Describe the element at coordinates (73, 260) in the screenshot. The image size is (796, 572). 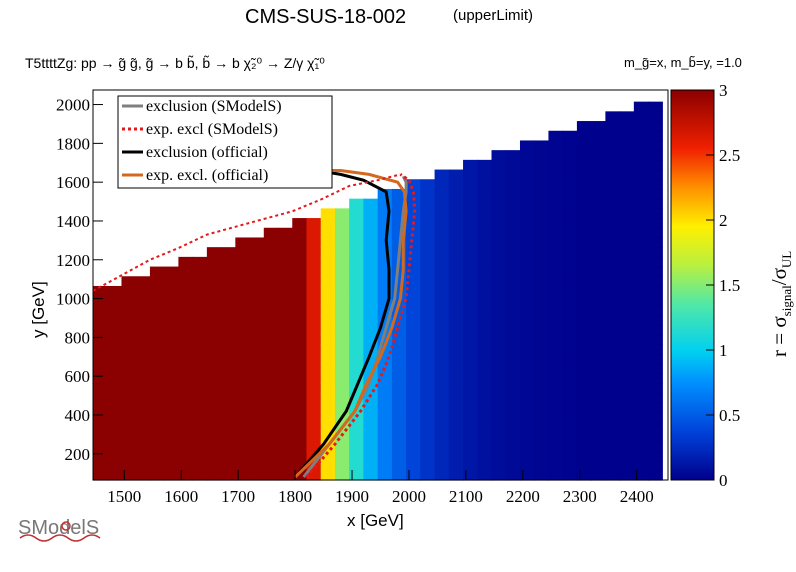
I see `y-tick-label: 1200` at that location.